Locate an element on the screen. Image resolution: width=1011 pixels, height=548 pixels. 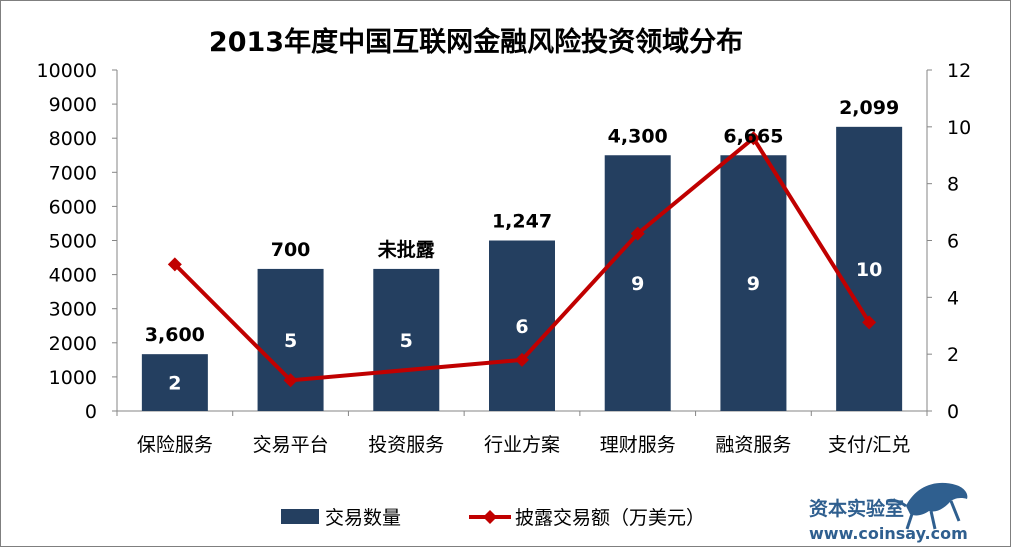
bar-value-label: 2 is located at coordinates (174, 384).